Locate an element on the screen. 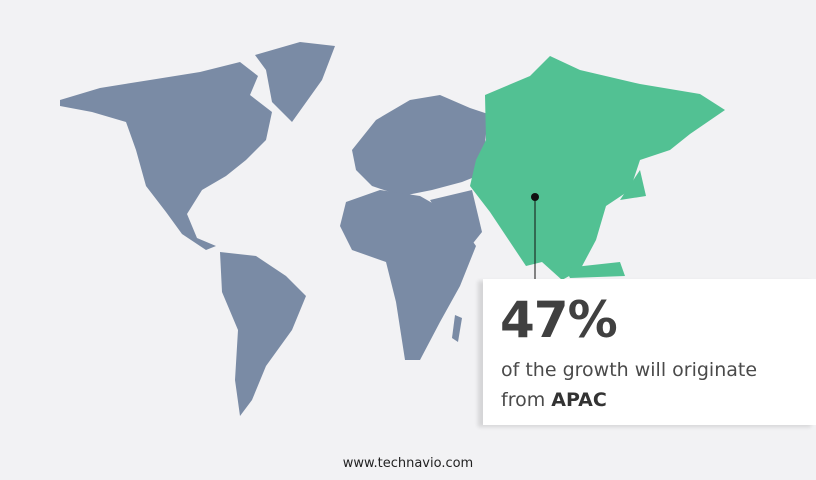 The width and height of the screenshot is (816, 480). growth-percentage: 47% is located at coordinates (559, 320).